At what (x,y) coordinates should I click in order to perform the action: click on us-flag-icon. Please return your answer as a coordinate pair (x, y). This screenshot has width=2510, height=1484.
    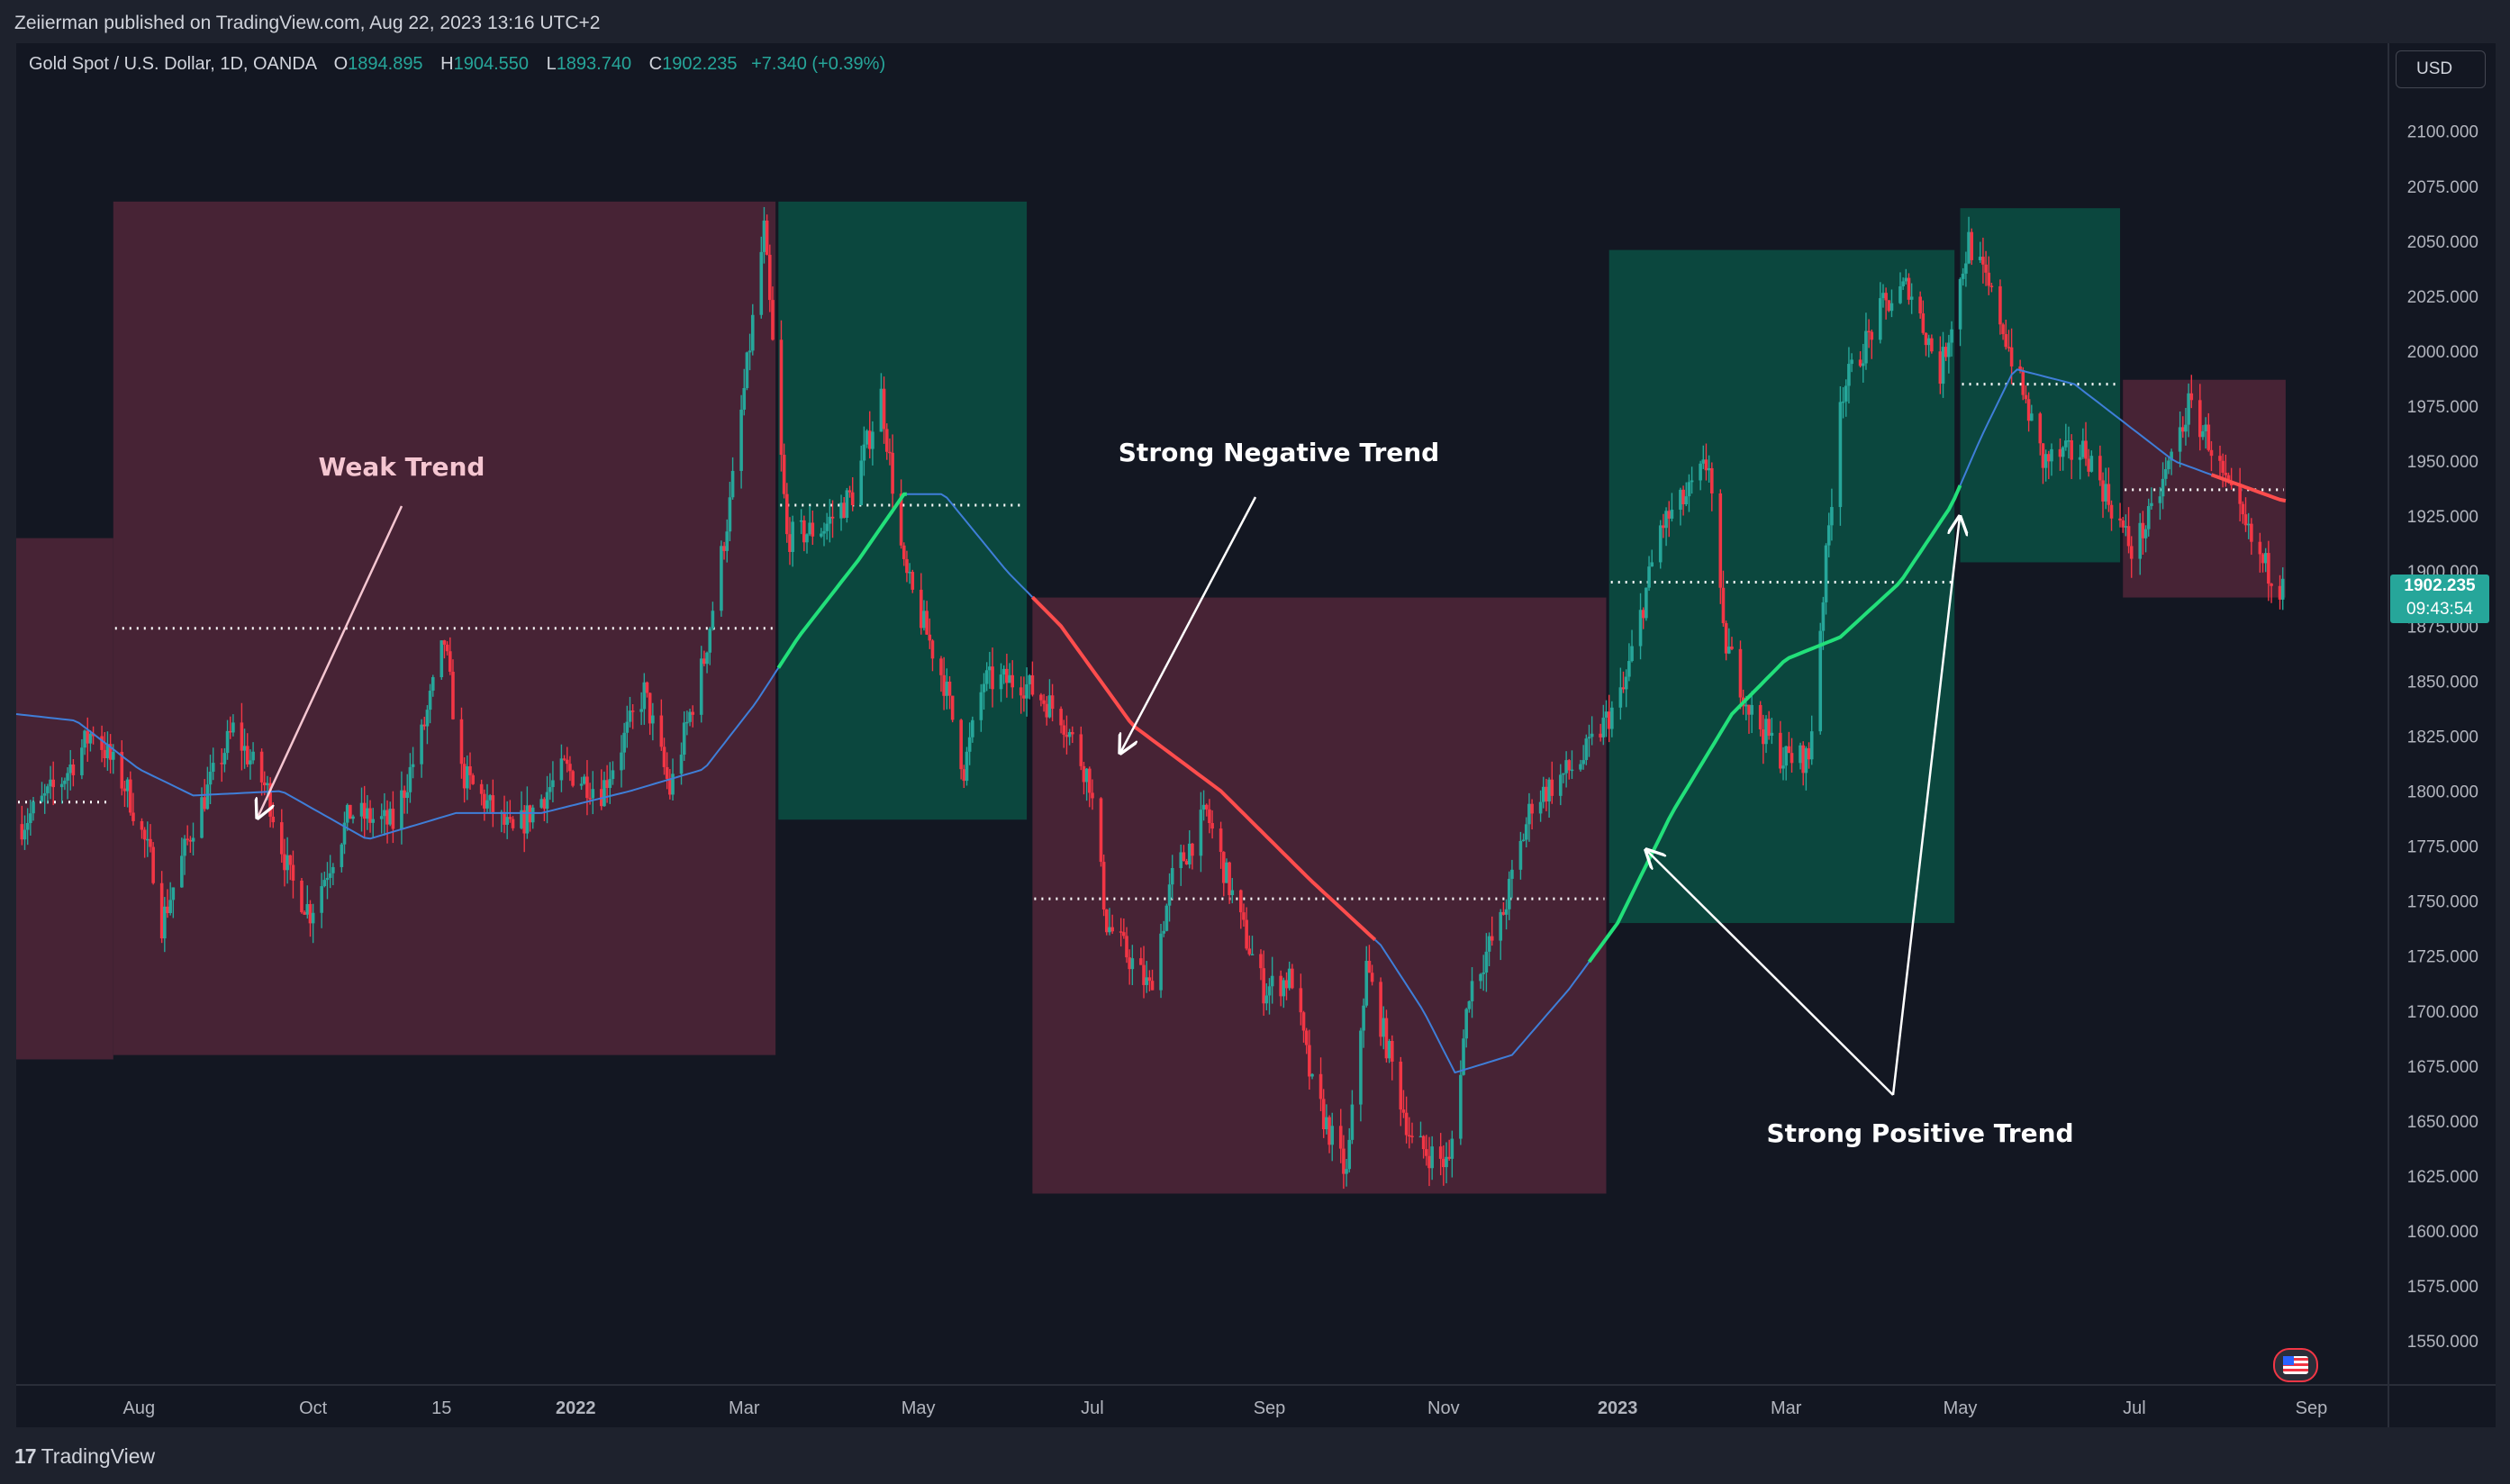
    Looking at the image, I should click on (2295, 1365).